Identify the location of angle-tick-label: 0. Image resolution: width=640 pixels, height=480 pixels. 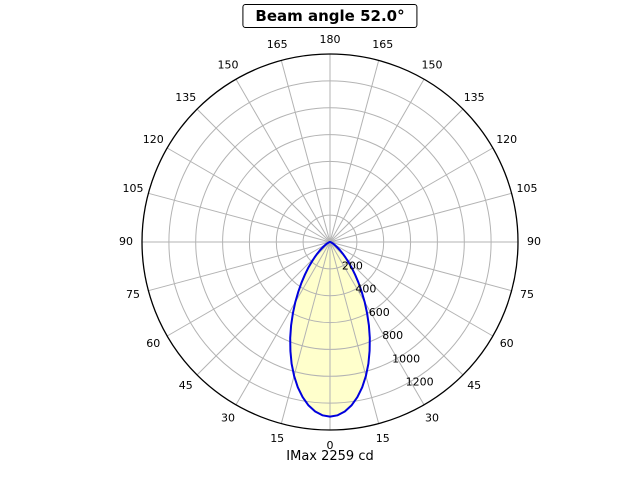
(330, 445).